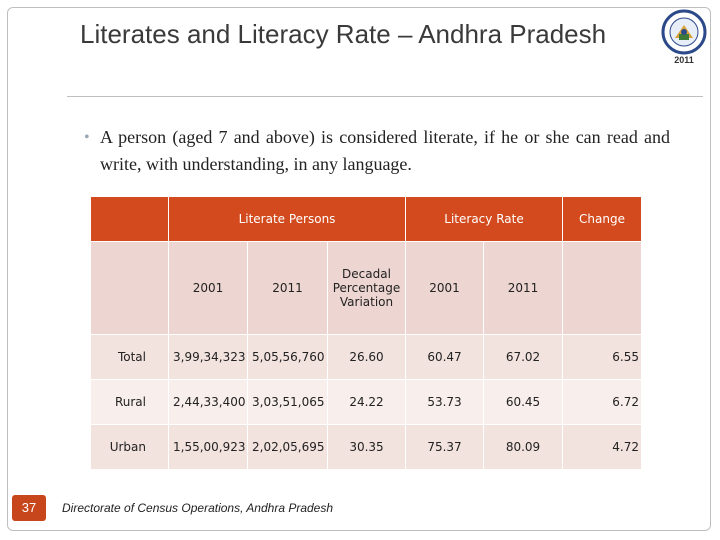 The height and width of the screenshot is (540, 720). I want to click on header-literacy-rate: Literacy Rate, so click(484, 219).